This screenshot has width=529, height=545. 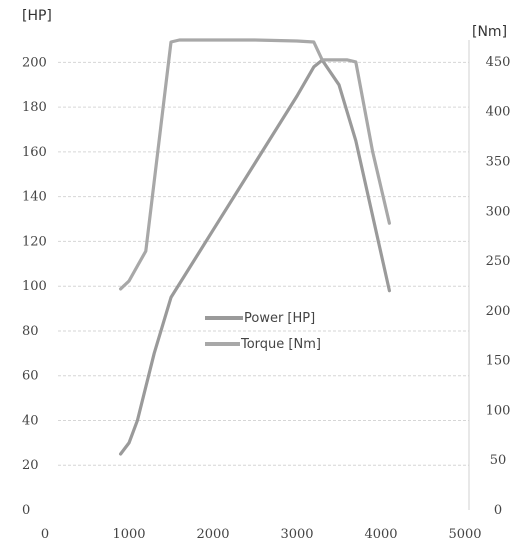 I want to click on x-axis: 0 1000 2000 3000 4000 5000, so click(x=261, y=534).